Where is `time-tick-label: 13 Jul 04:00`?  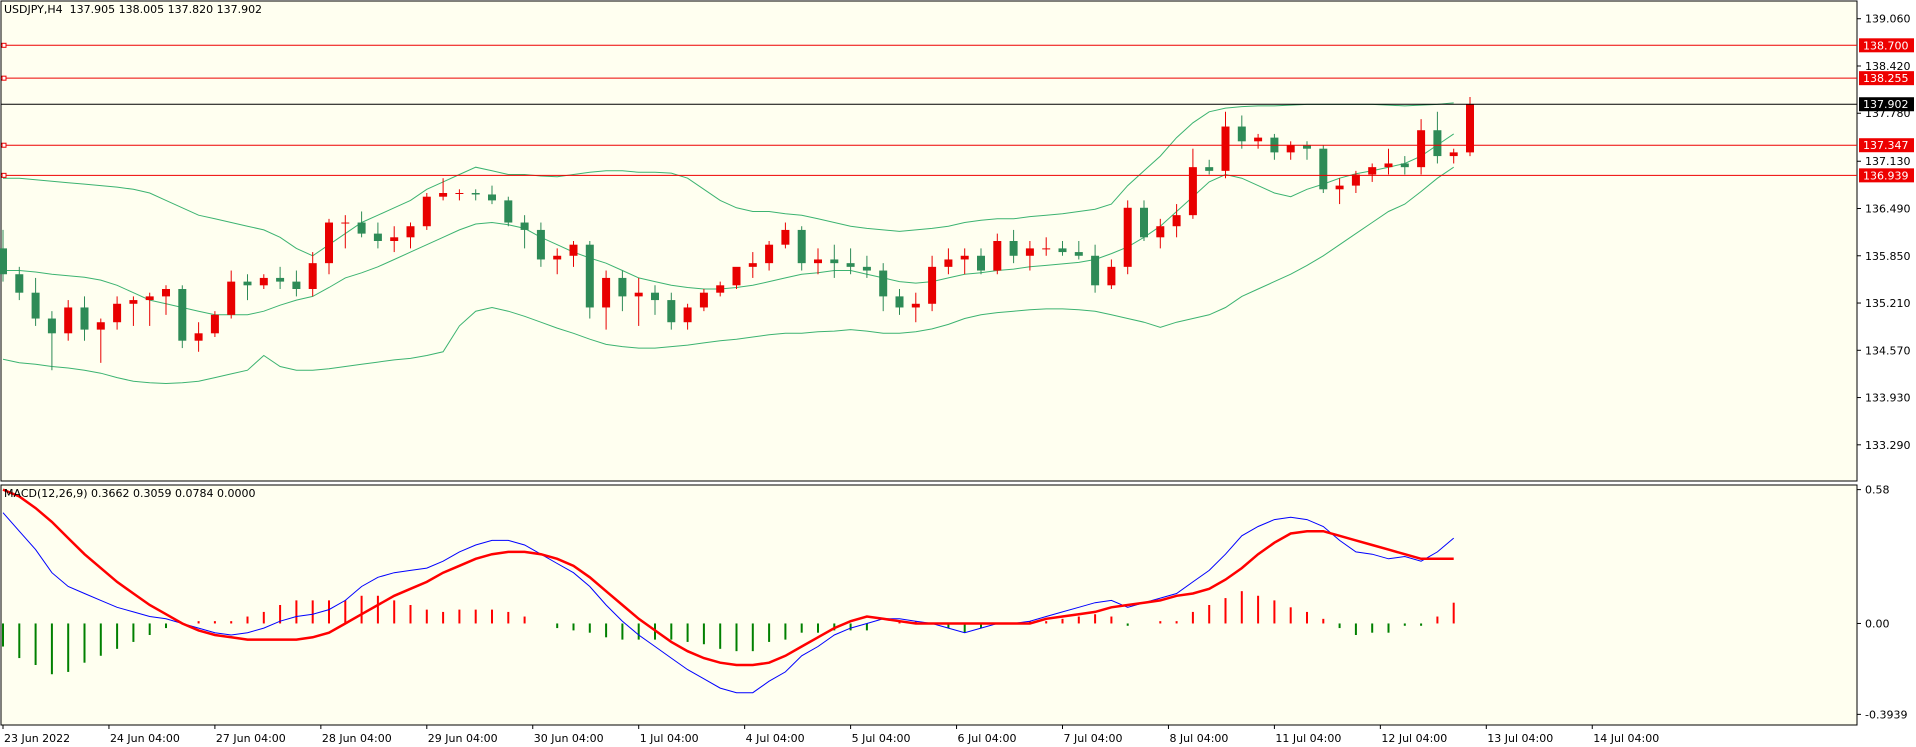
time-tick-label: 13 Jul 04:00 is located at coordinates (1520, 738).